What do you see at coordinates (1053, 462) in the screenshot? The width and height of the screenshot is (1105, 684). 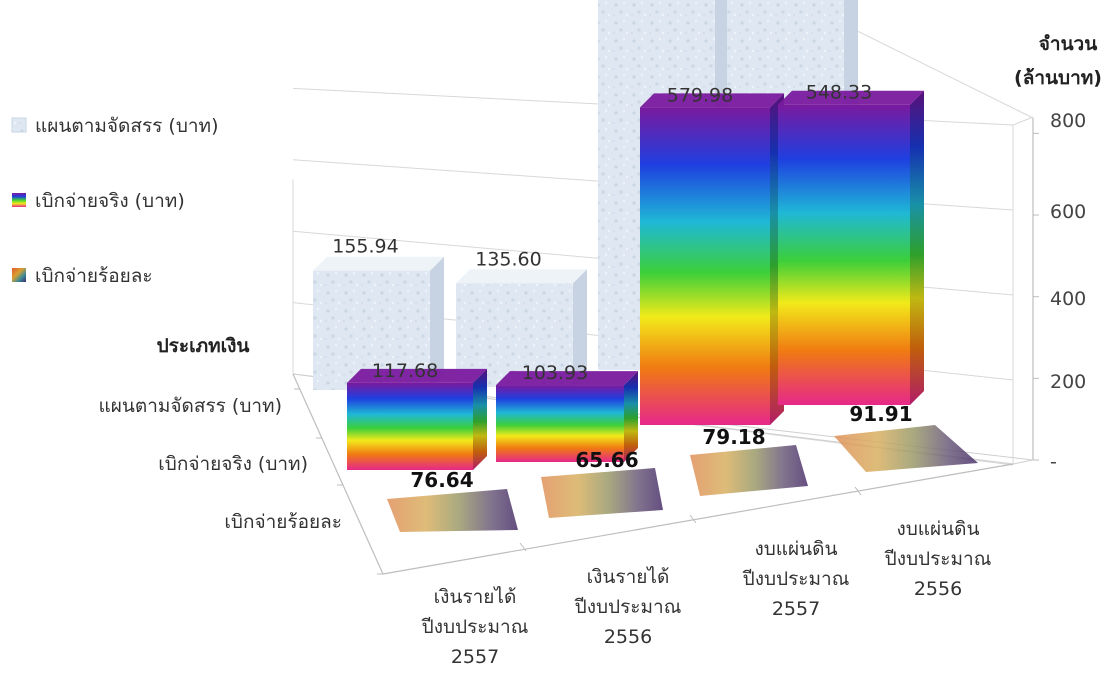 I see `y-tick-label: -` at bounding box center [1053, 462].